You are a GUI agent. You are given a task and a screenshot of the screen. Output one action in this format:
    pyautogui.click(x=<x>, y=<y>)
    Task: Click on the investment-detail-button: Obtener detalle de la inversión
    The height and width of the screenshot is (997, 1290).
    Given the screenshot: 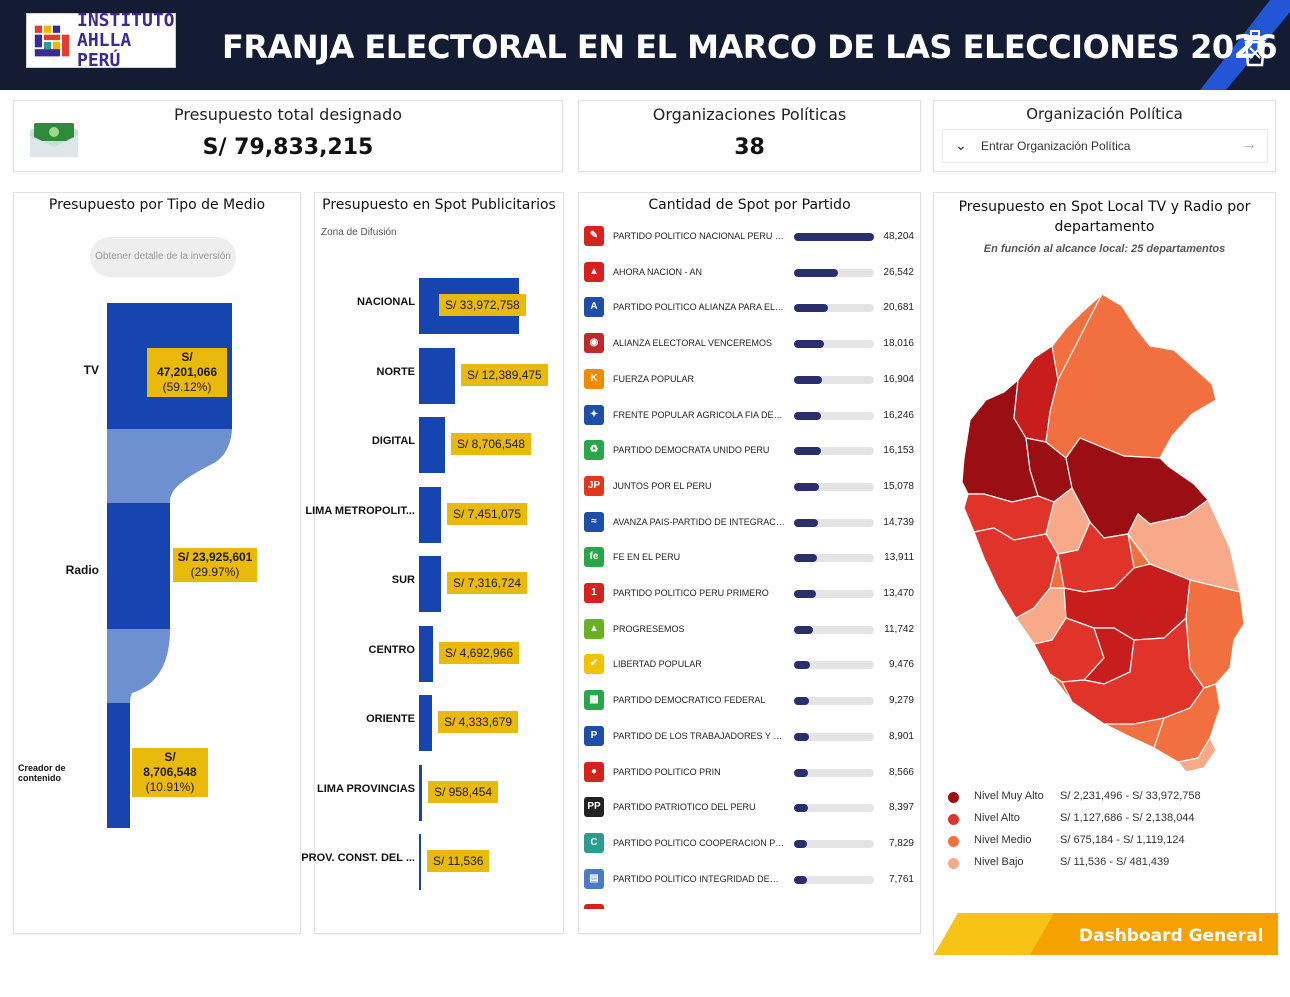 What is the action you would take?
    pyautogui.click(x=163, y=257)
    